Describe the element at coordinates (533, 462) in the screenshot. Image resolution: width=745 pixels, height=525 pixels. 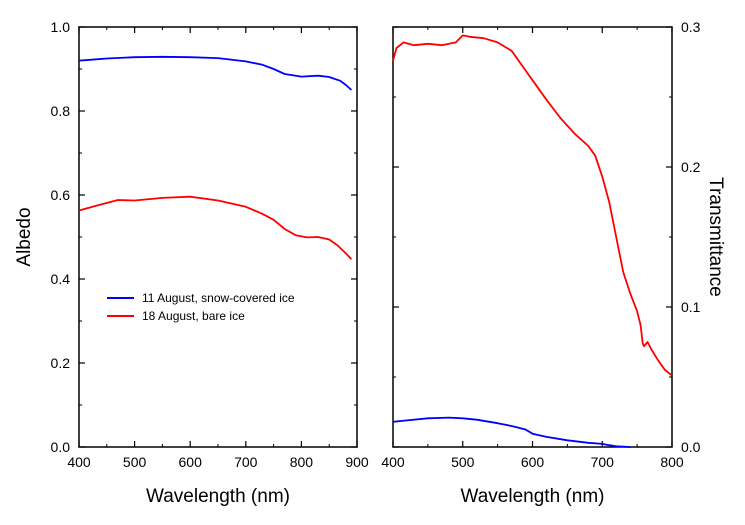
I see `transmittance-x-tick-label: 600` at that location.